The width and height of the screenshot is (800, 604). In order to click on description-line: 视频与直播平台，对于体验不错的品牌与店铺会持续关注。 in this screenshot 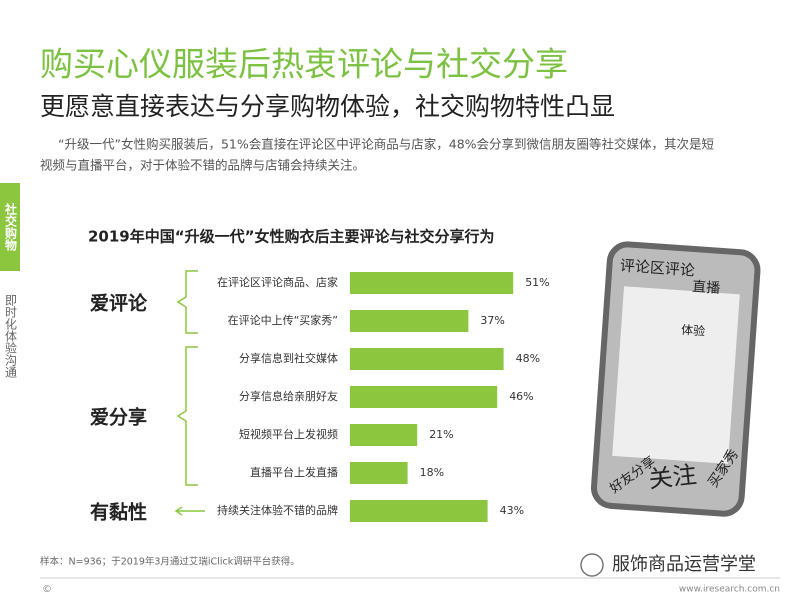, I will do `click(202, 165)`.